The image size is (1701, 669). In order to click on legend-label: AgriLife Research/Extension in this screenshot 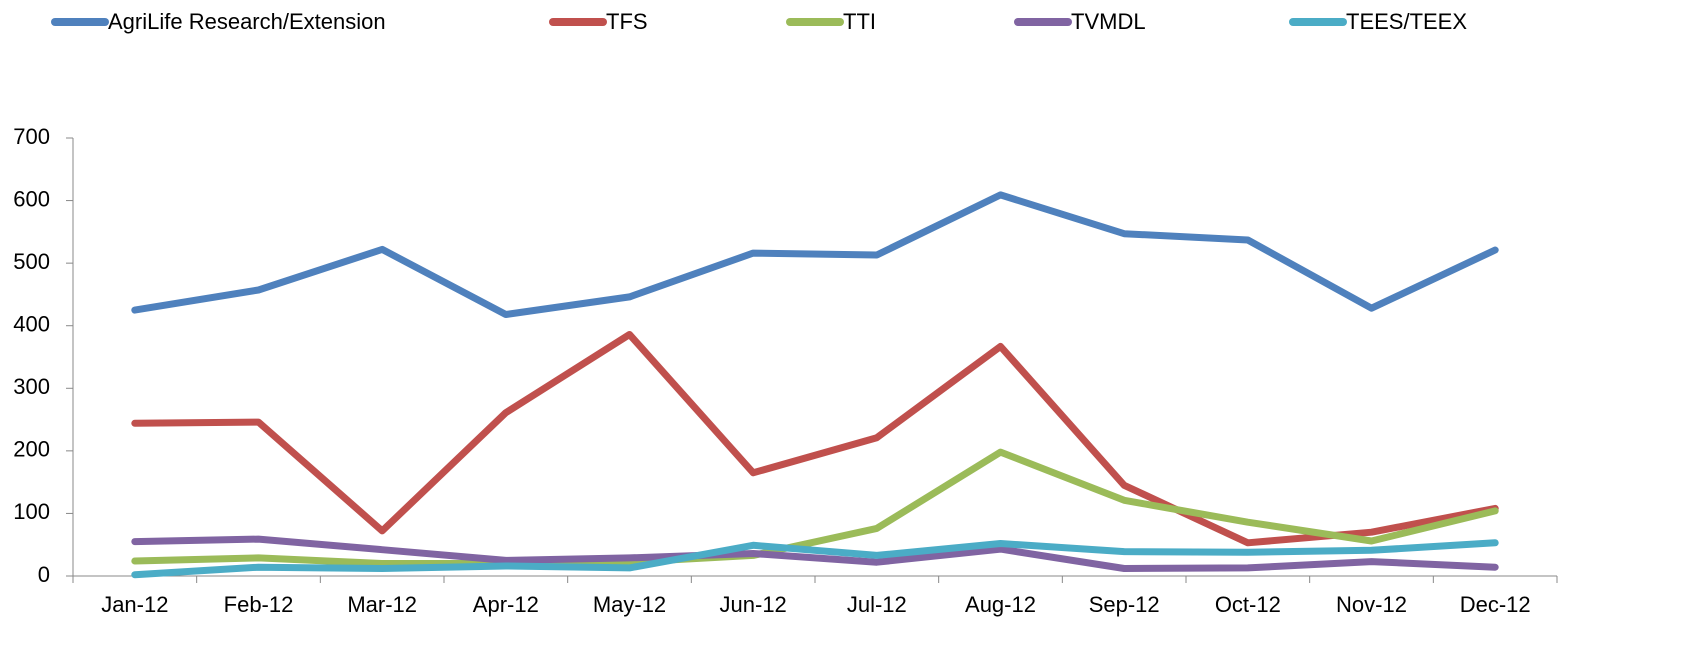, I will do `click(247, 21)`.